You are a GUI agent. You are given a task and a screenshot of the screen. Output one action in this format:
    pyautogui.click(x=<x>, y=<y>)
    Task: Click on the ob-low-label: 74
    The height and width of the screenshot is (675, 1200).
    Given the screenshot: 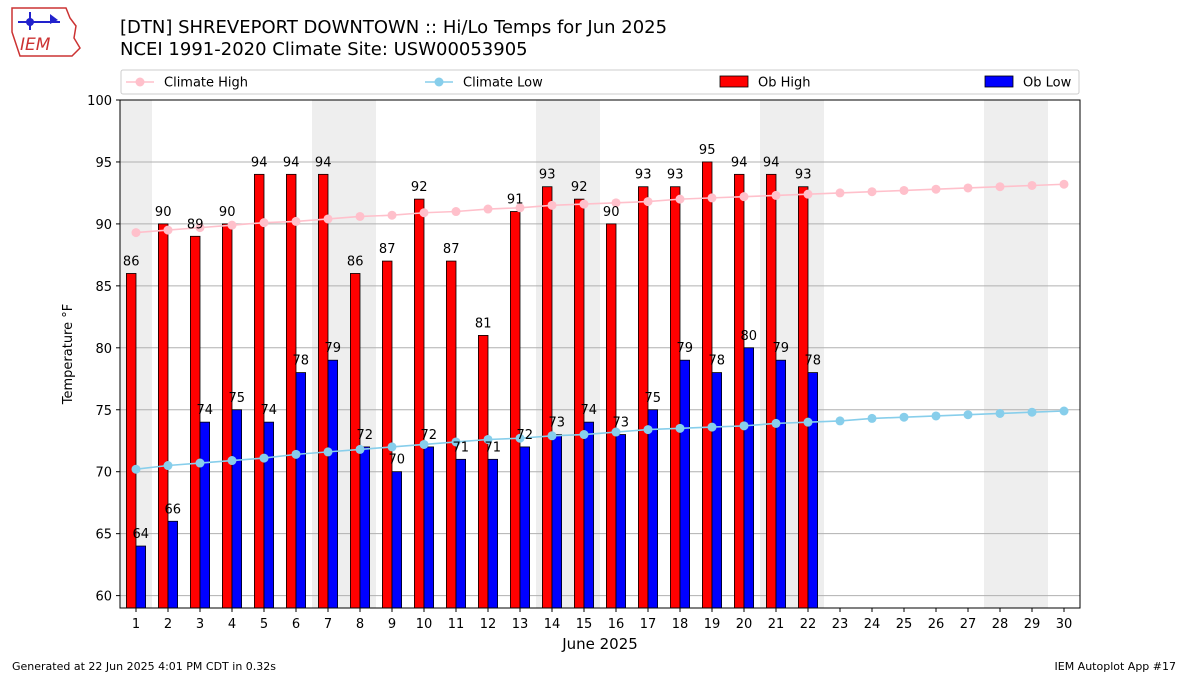 What is the action you would take?
    pyautogui.click(x=589, y=410)
    